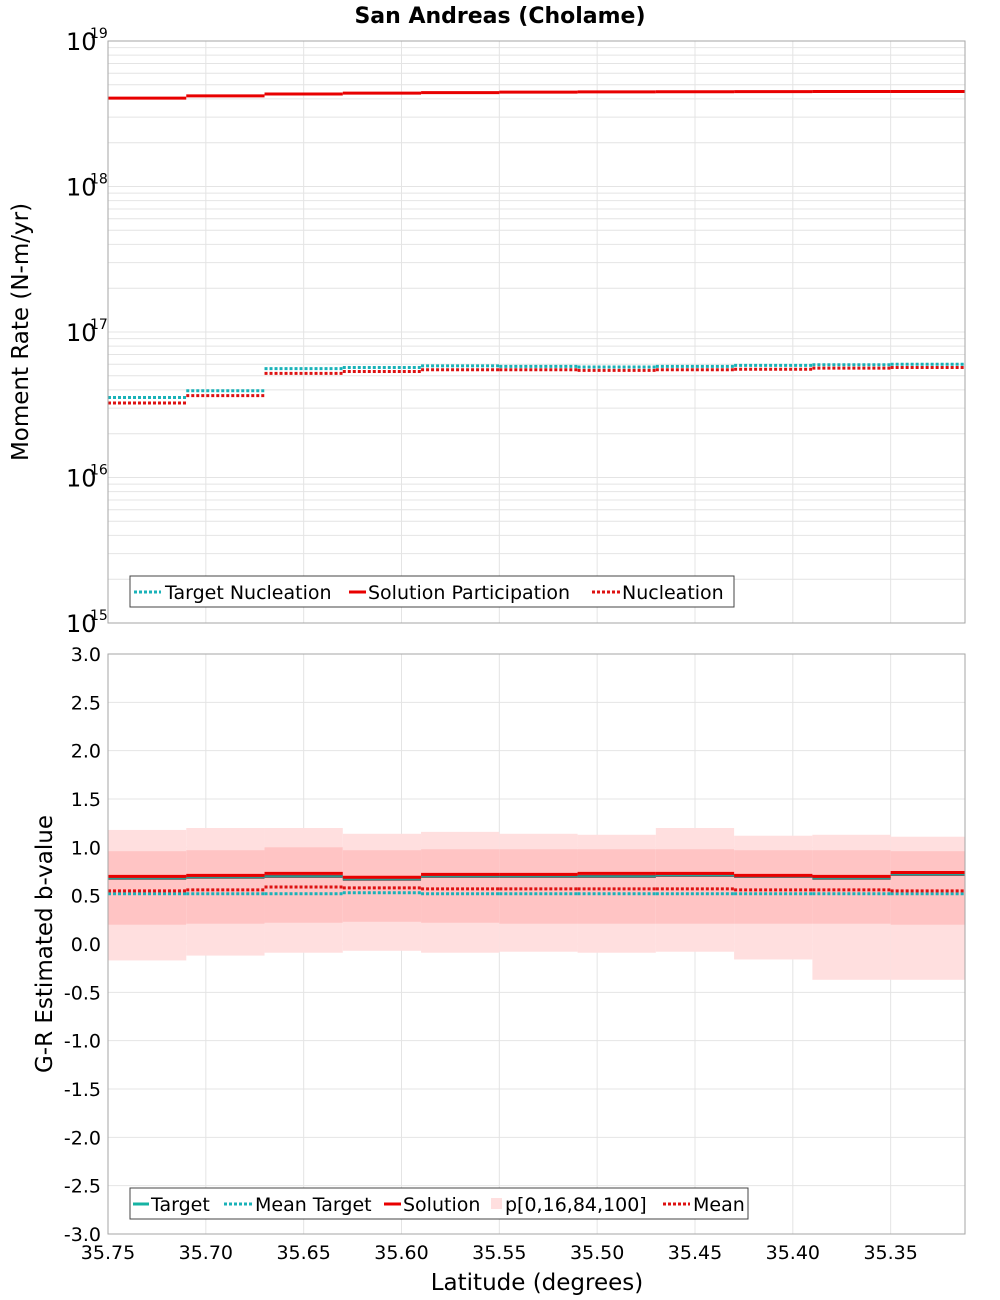 Image resolution: width=1000 pixels, height=1300 pixels. What do you see at coordinates (793, 1253) in the screenshot?
I see `x-tick-label: 35.40` at bounding box center [793, 1253].